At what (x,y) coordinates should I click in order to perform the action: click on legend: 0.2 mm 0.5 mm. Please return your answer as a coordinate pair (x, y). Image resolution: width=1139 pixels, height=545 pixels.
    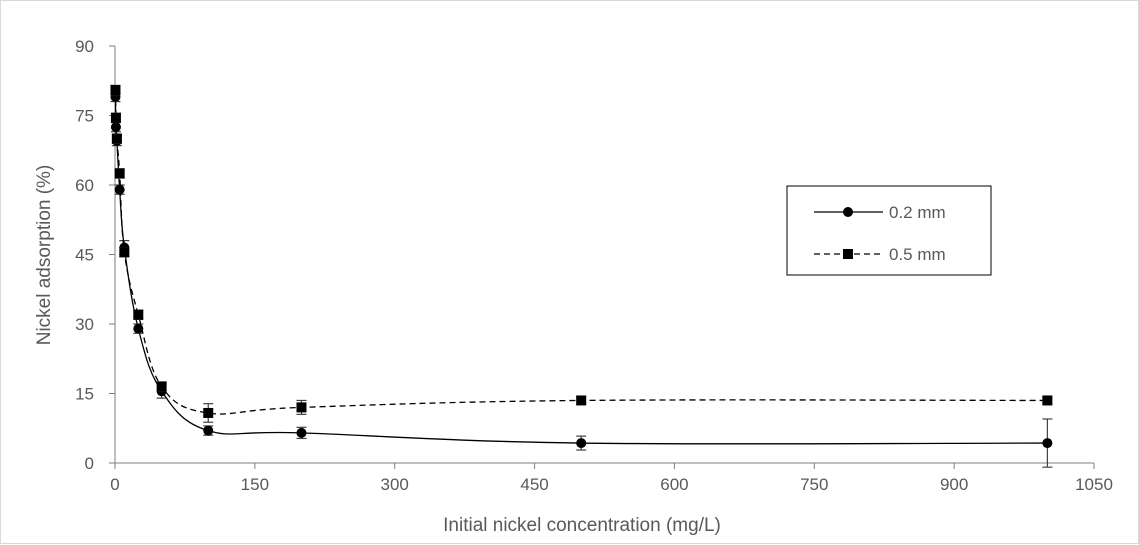
    Looking at the image, I should click on (889, 230).